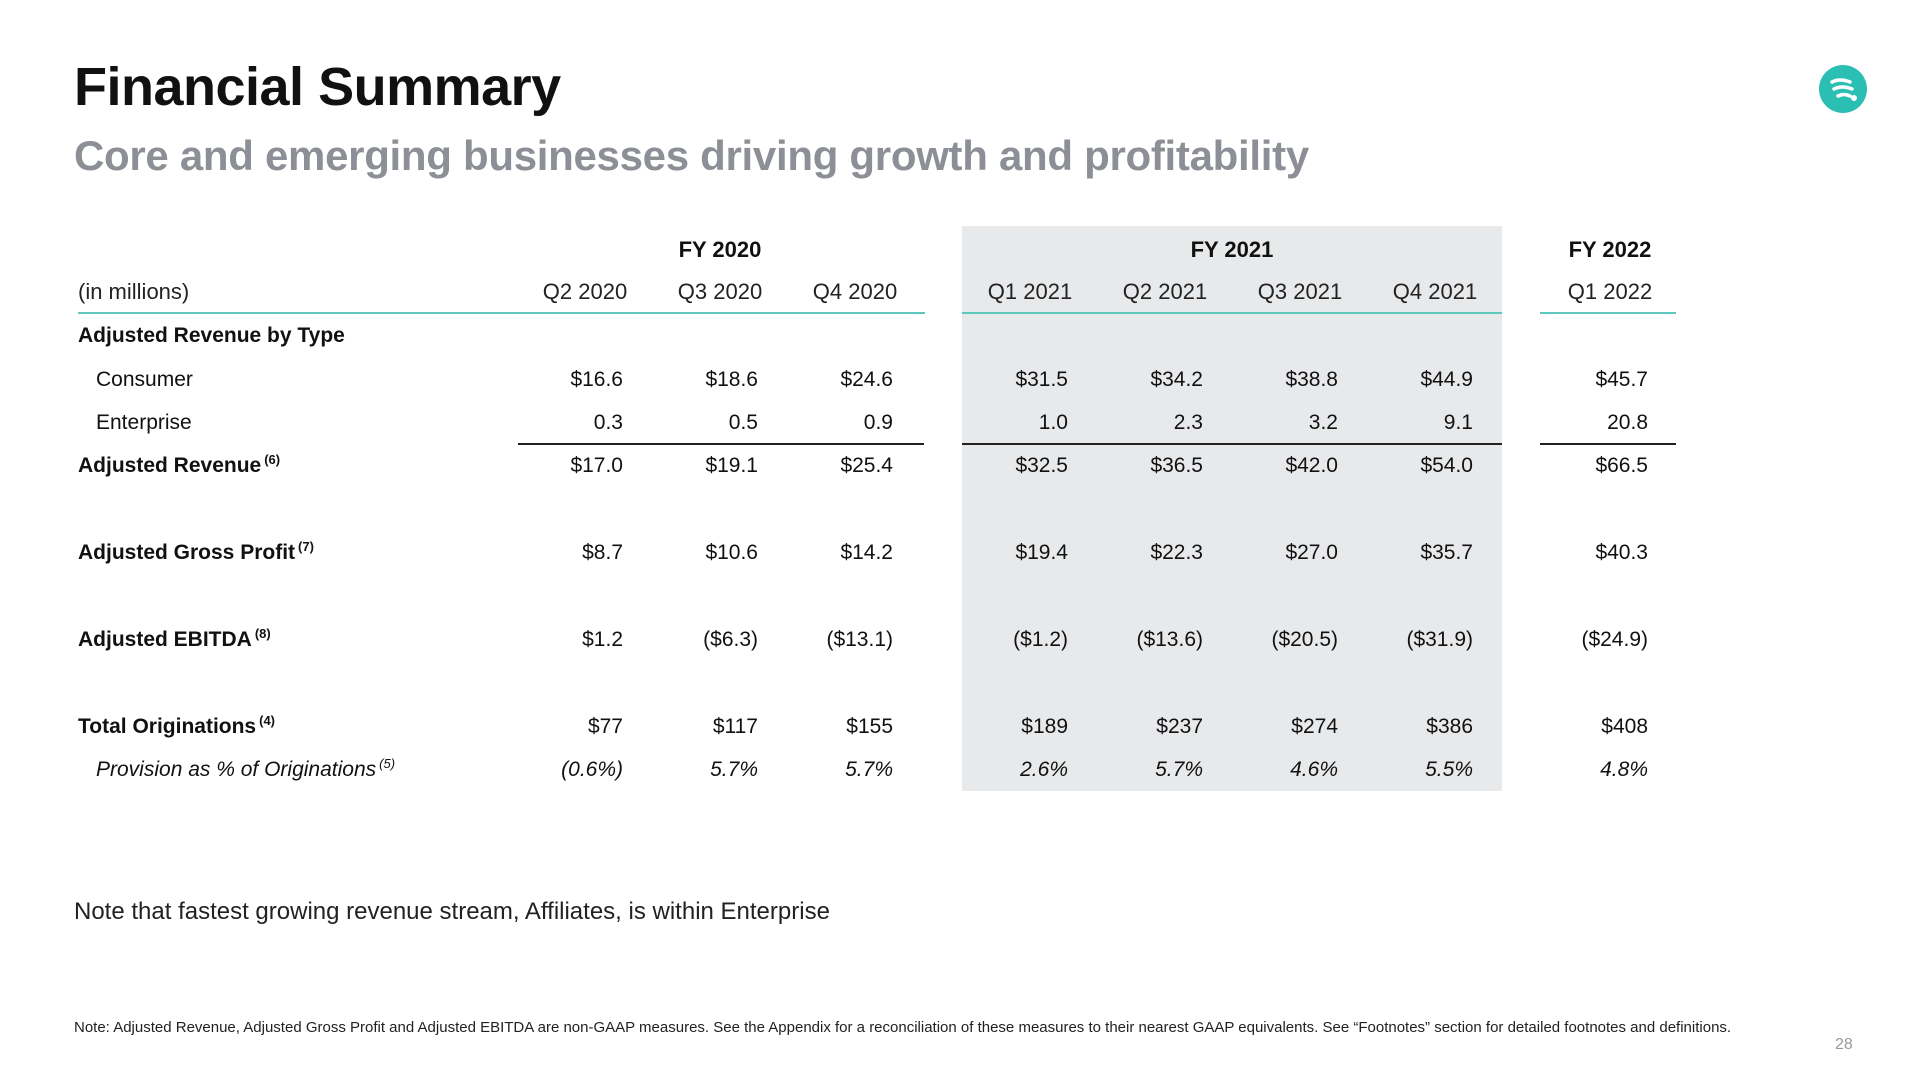 The width and height of the screenshot is (1920, 1080). I want to click on table-cell: $24.6, so click(866, 379).